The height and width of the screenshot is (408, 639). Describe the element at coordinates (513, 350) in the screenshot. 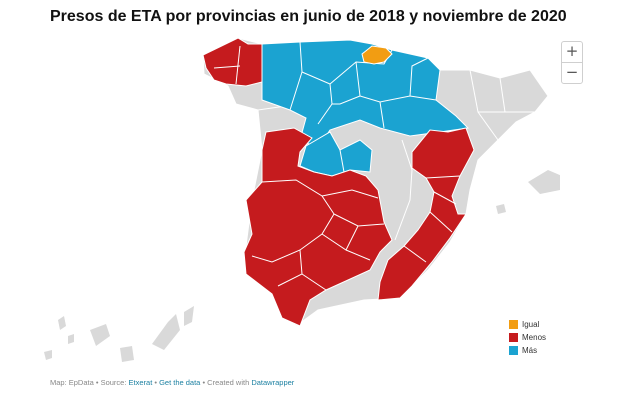

I see `legend-swatch-mas` at that location.